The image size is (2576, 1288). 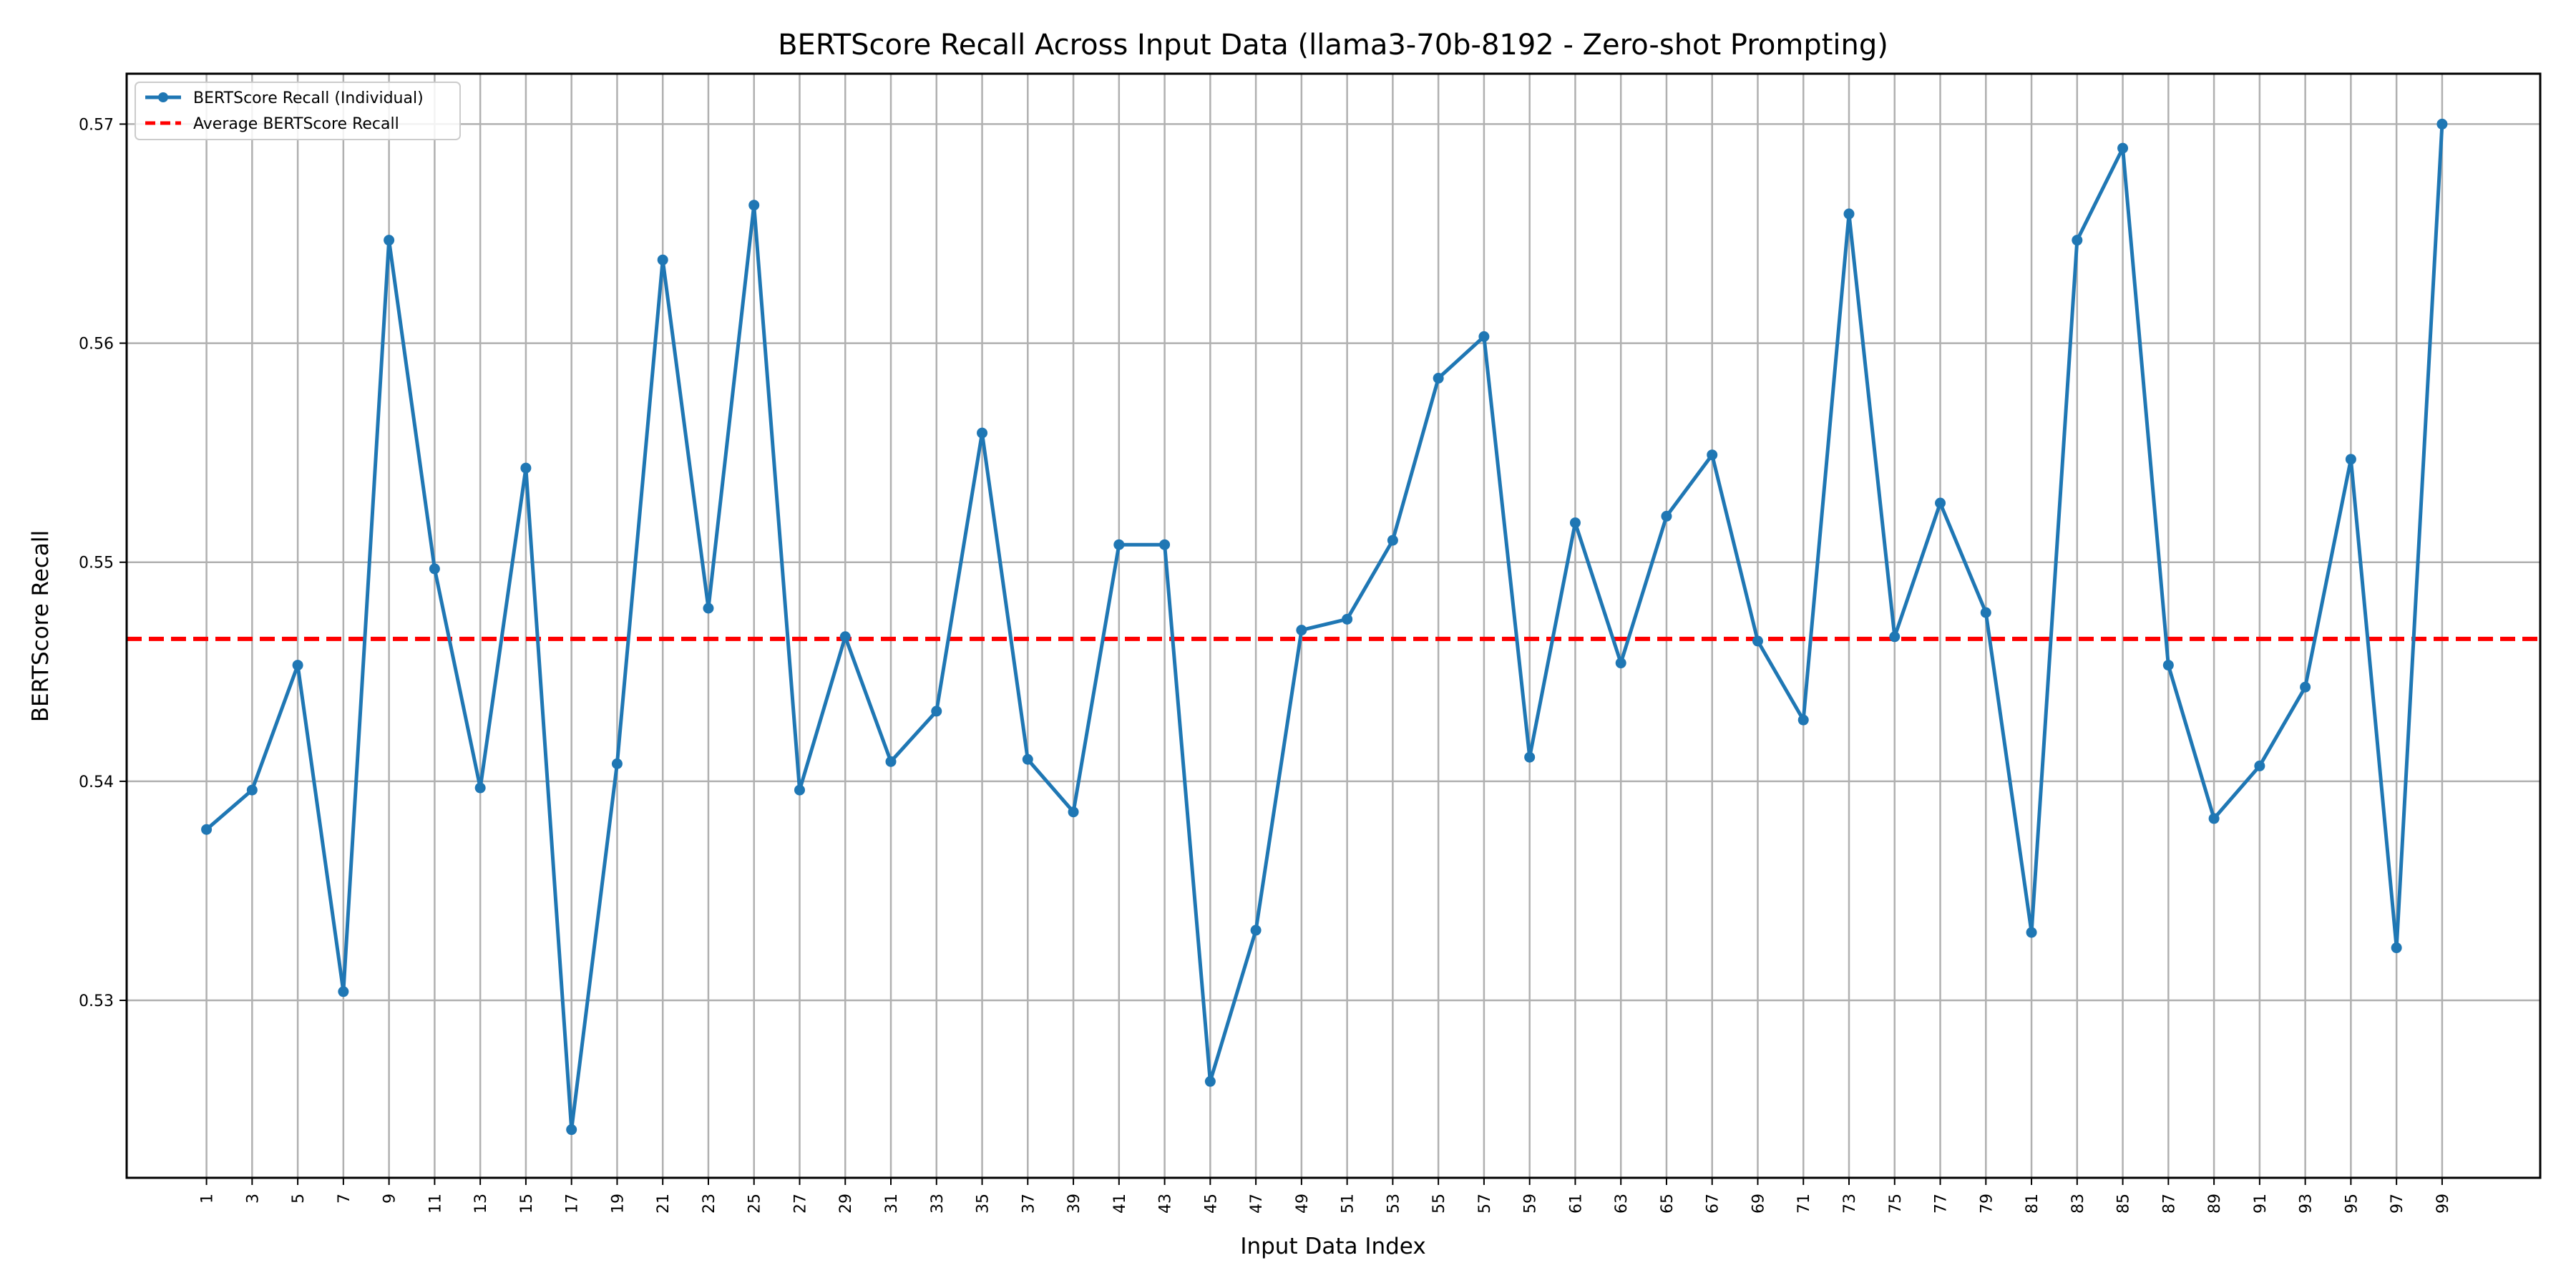 I want to click on x-tick-label: 13, so click(x=481, y=1204).